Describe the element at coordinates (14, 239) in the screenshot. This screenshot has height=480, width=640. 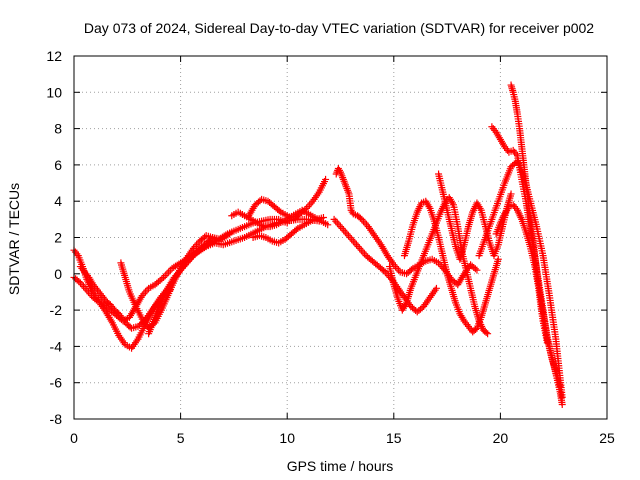
I see `y-axis-label: SDTVAR / TECUs` at that location.